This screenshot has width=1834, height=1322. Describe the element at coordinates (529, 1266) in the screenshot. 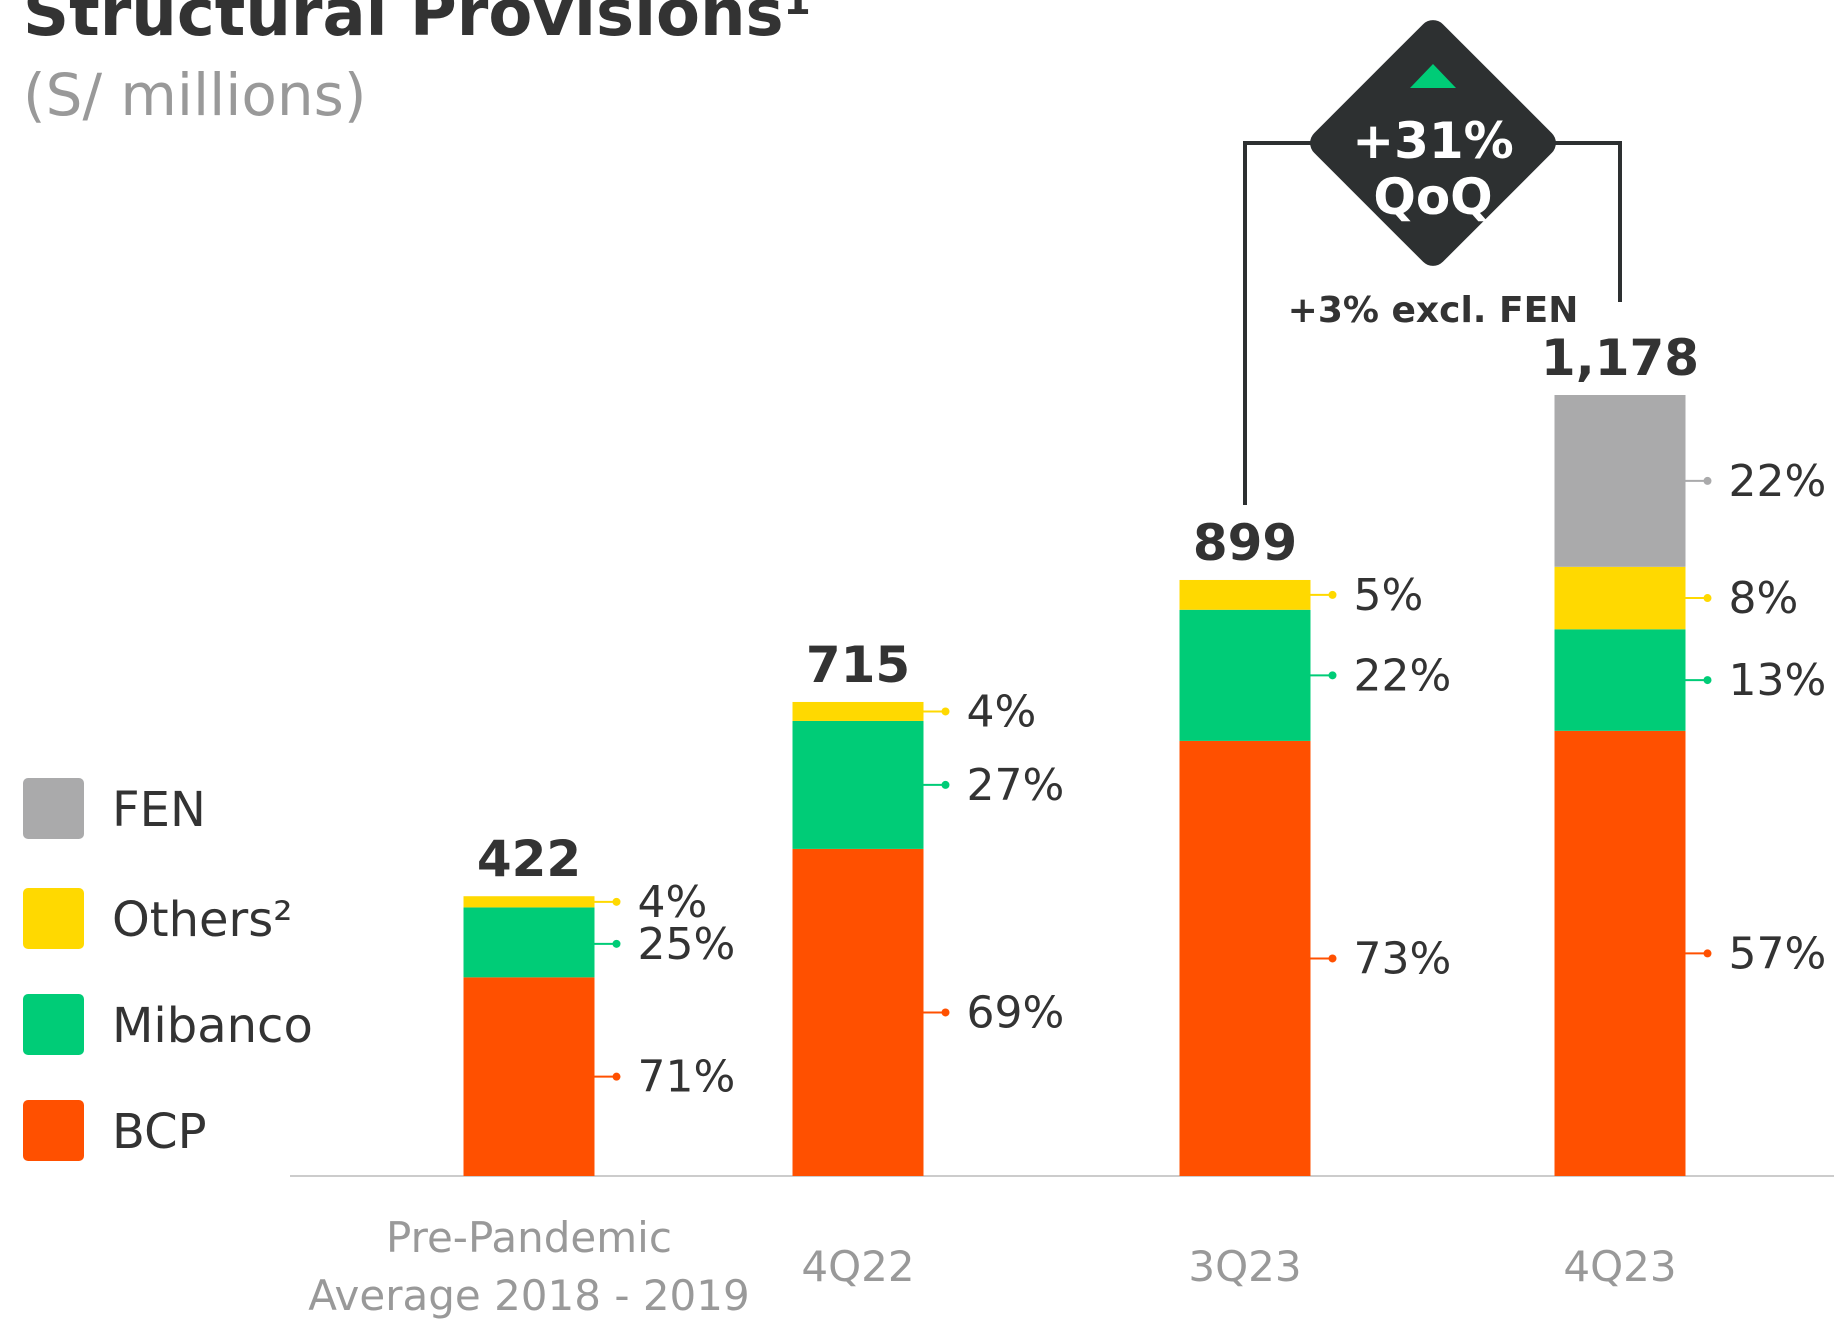

I see `x-tick-label: Pre-Pandemic Average 2018 - 2019` at that location.